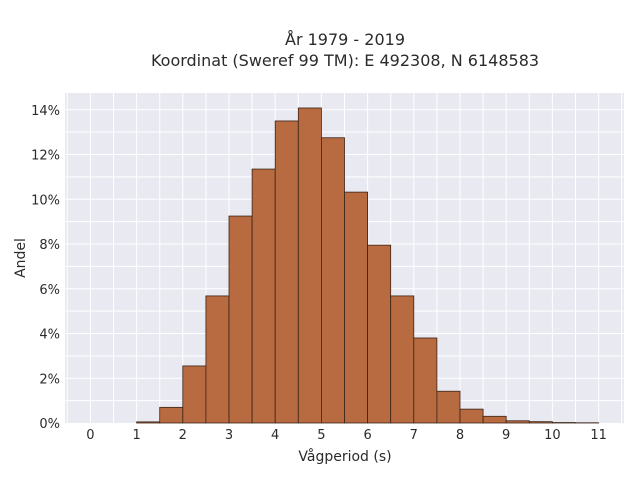  What do you see at coordinates (45, 200) in the screenshot?
I see `y-tick-label: 10%` at bounding box center [45, 200].